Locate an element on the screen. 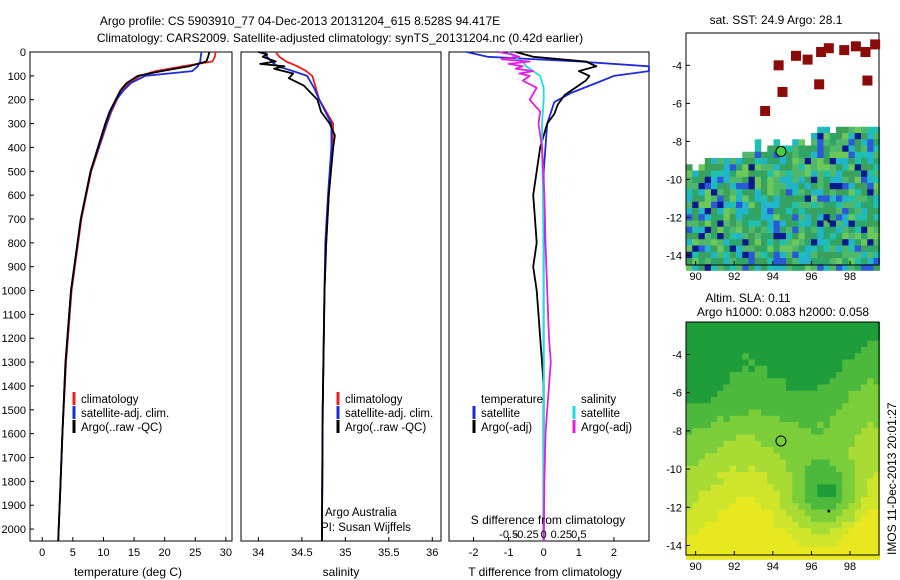 The width and height of the screenshot is (900, 580). sst-map-panel: 90 92 94 96 98-4-6-8-10-12-14 is located at coordinates (773, 157).